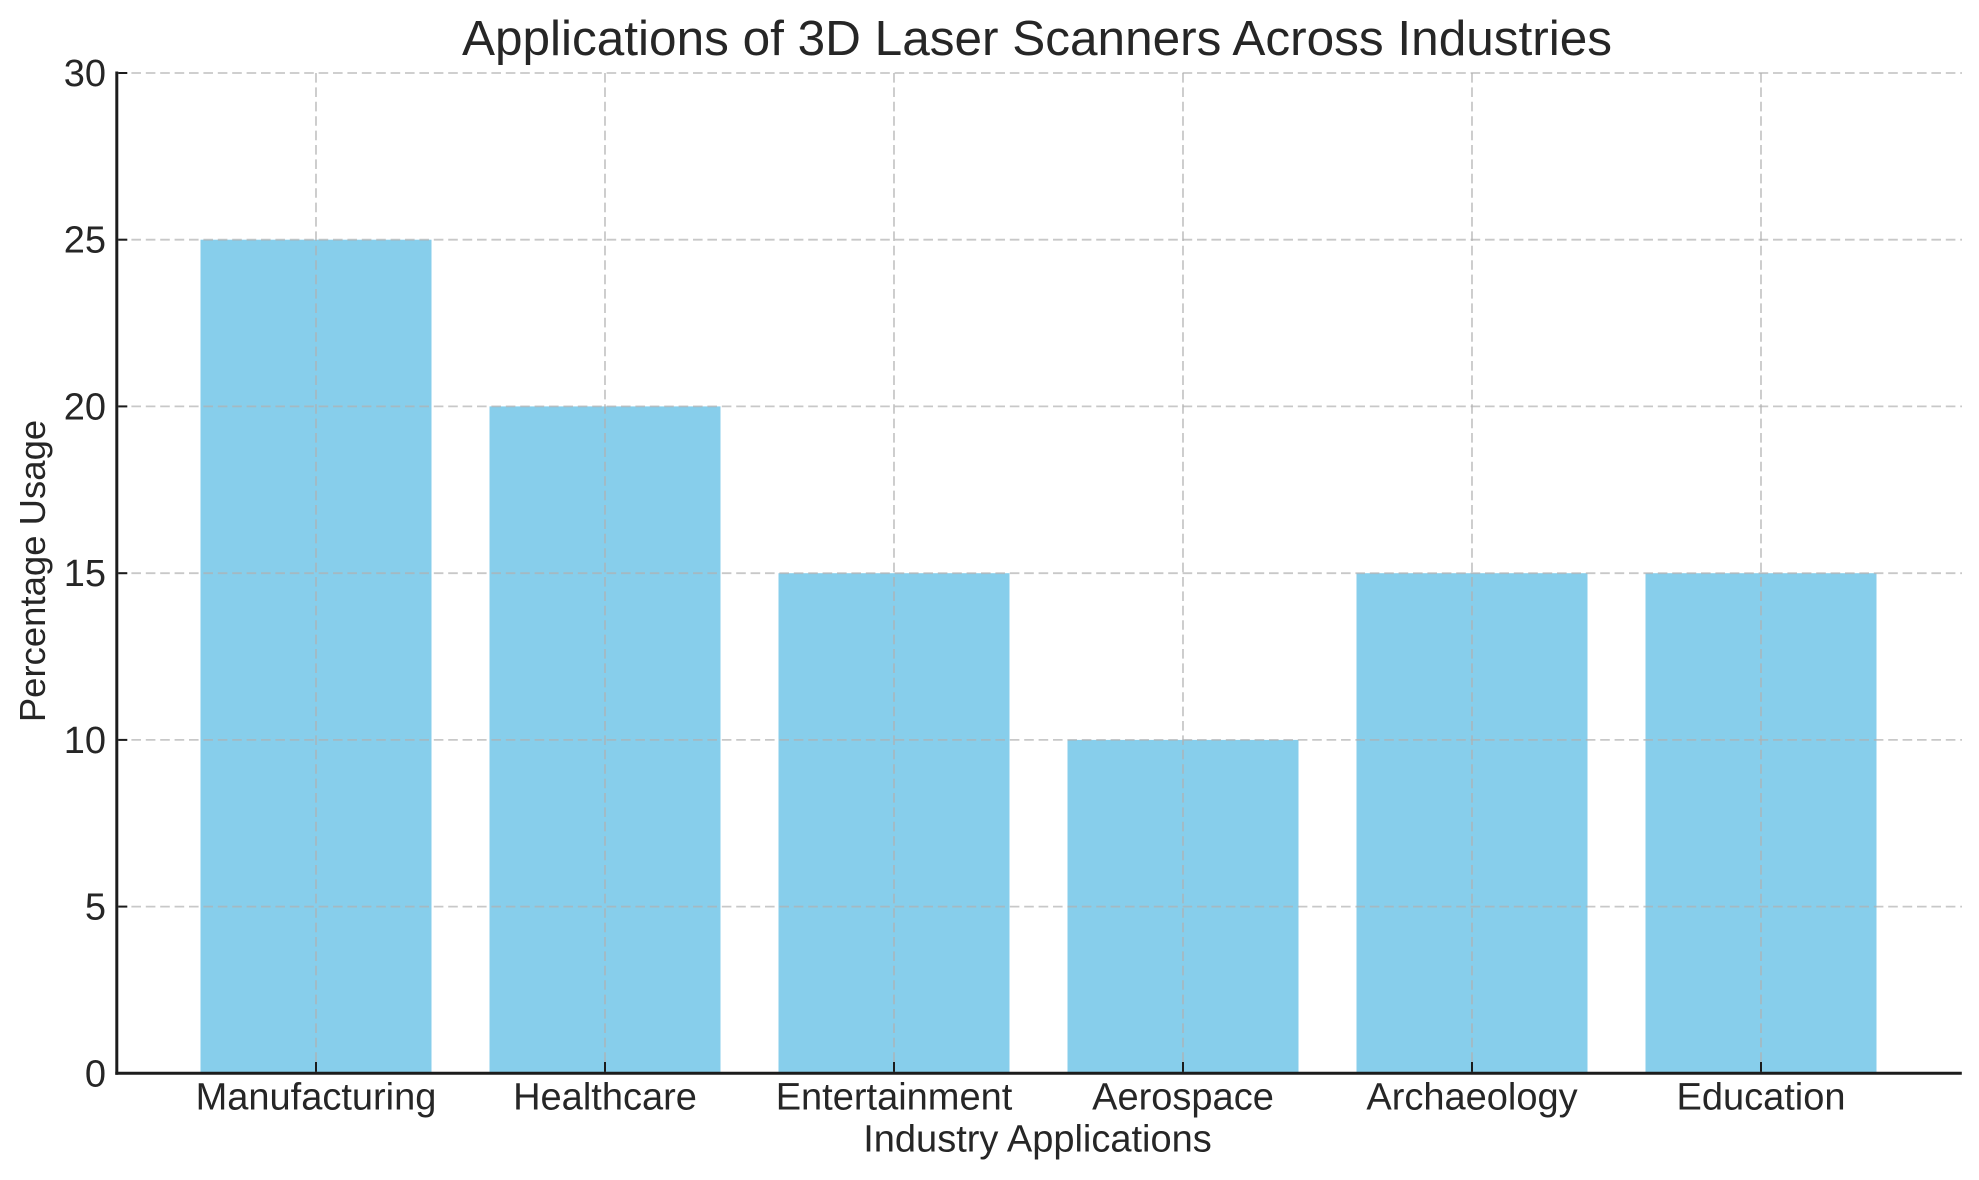 This screenshot has height=1180, width=1979. Describe the element at coordinates (1183, 1098) in the screenshot. I see `svg-text: Aerospace` at that location.